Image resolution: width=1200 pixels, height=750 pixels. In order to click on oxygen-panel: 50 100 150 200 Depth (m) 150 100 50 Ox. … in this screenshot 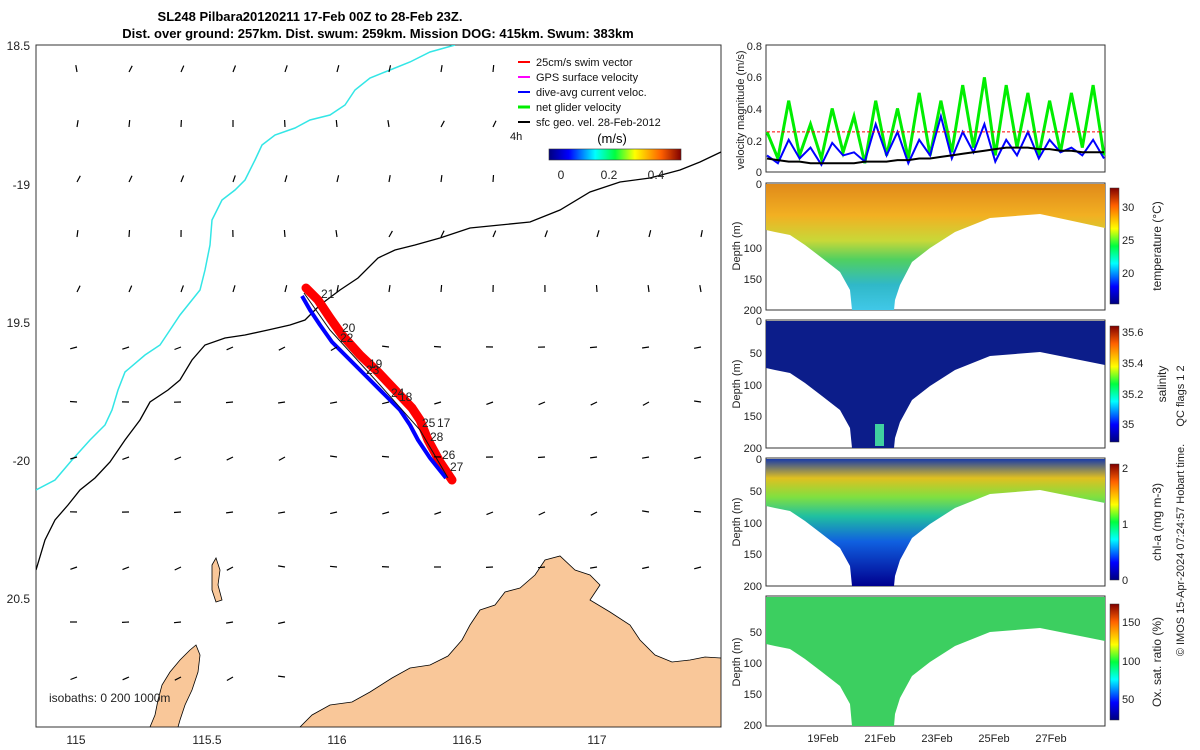, I will do `click(947, 670)`.